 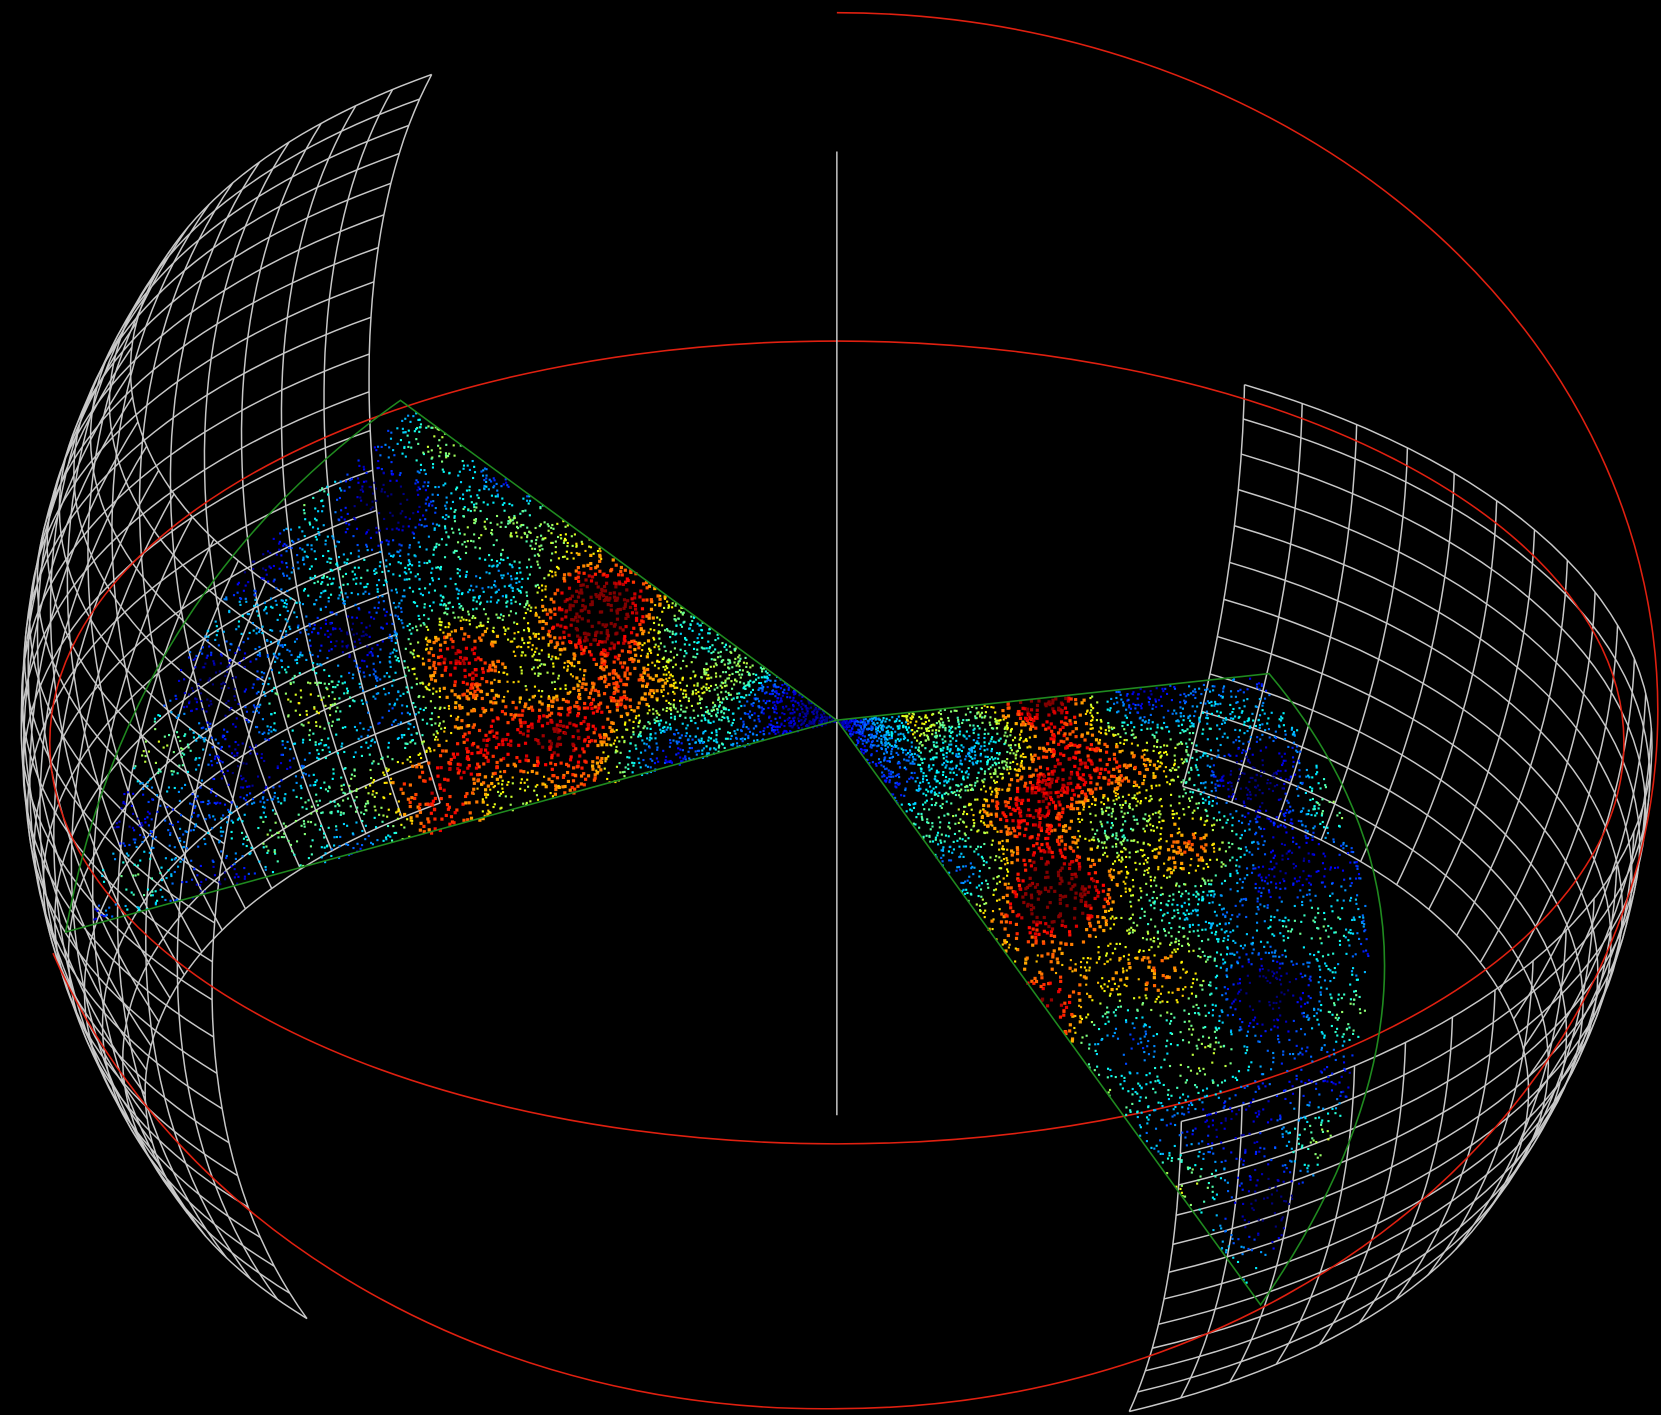 I want to click on grid-meridian, so click(x=252, y=505).